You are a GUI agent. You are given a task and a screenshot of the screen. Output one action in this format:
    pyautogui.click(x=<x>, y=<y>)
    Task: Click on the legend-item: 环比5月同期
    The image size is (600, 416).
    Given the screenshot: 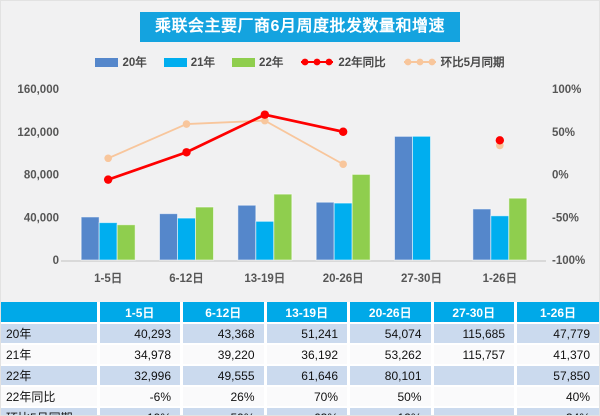 What is the action you would take?
    pyautogui.click(x=454, y=62)
    